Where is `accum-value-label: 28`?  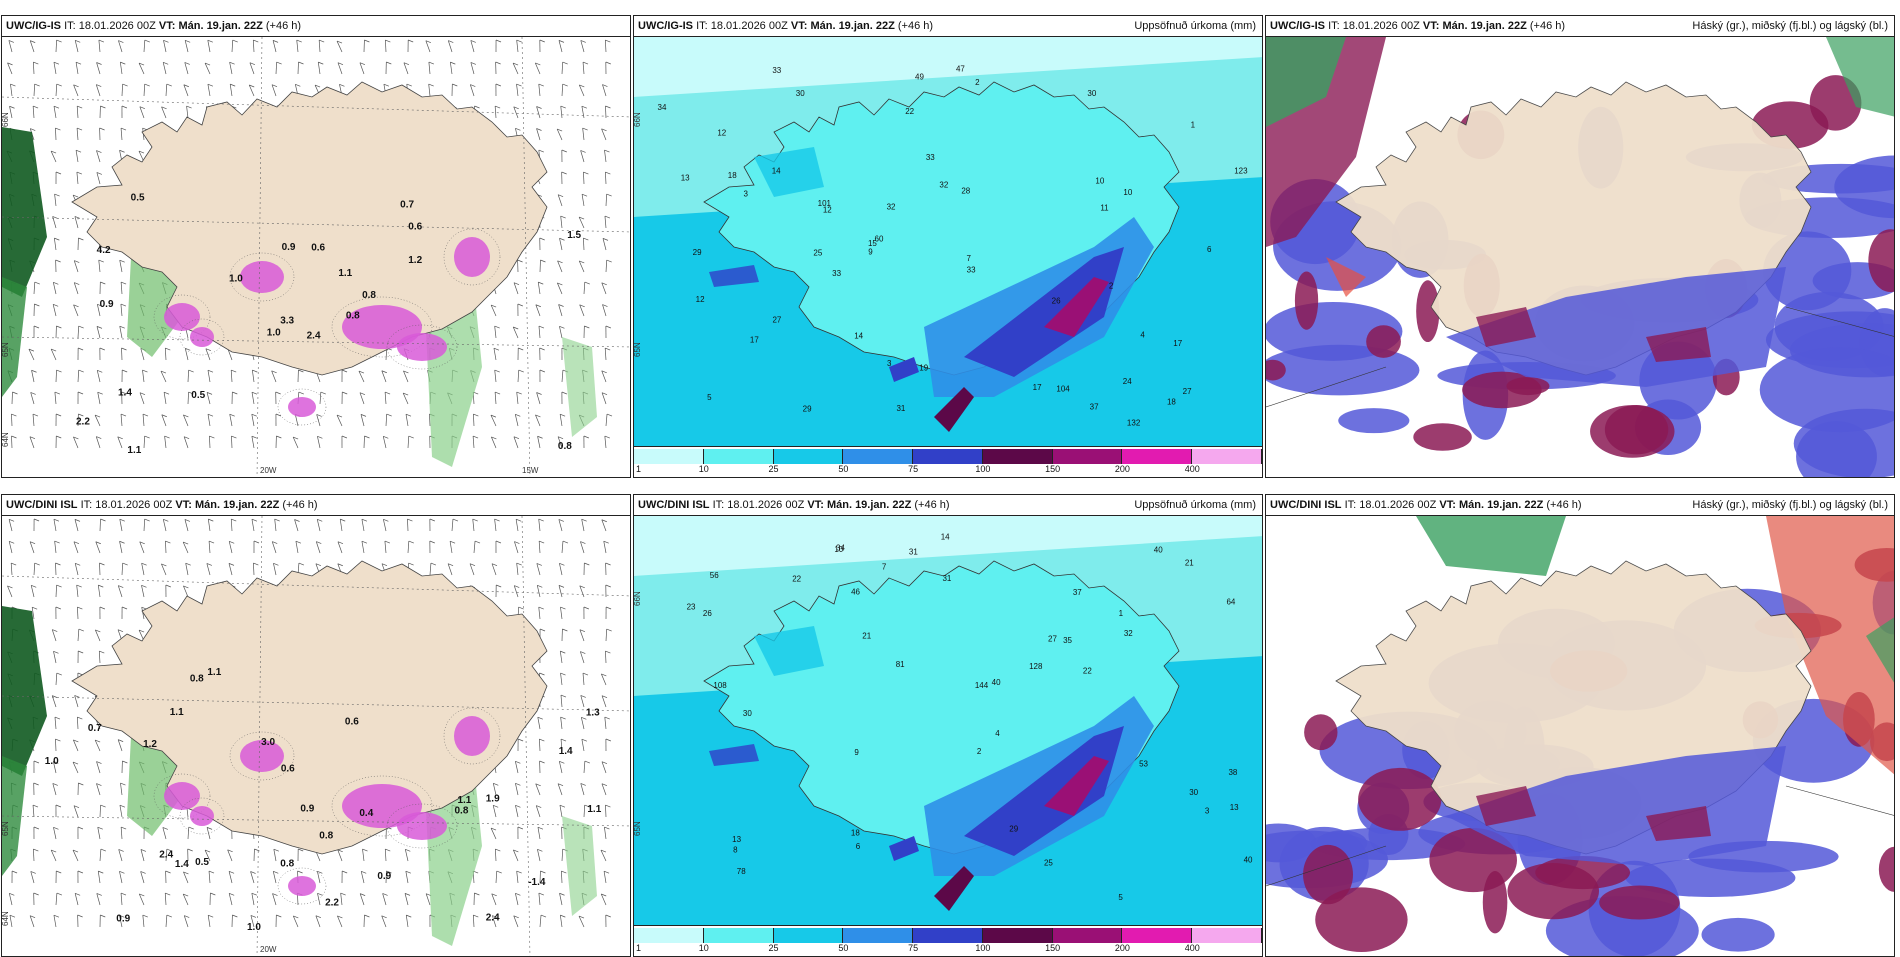 accum-value-label: 28 is located at coordinates (965, 191).